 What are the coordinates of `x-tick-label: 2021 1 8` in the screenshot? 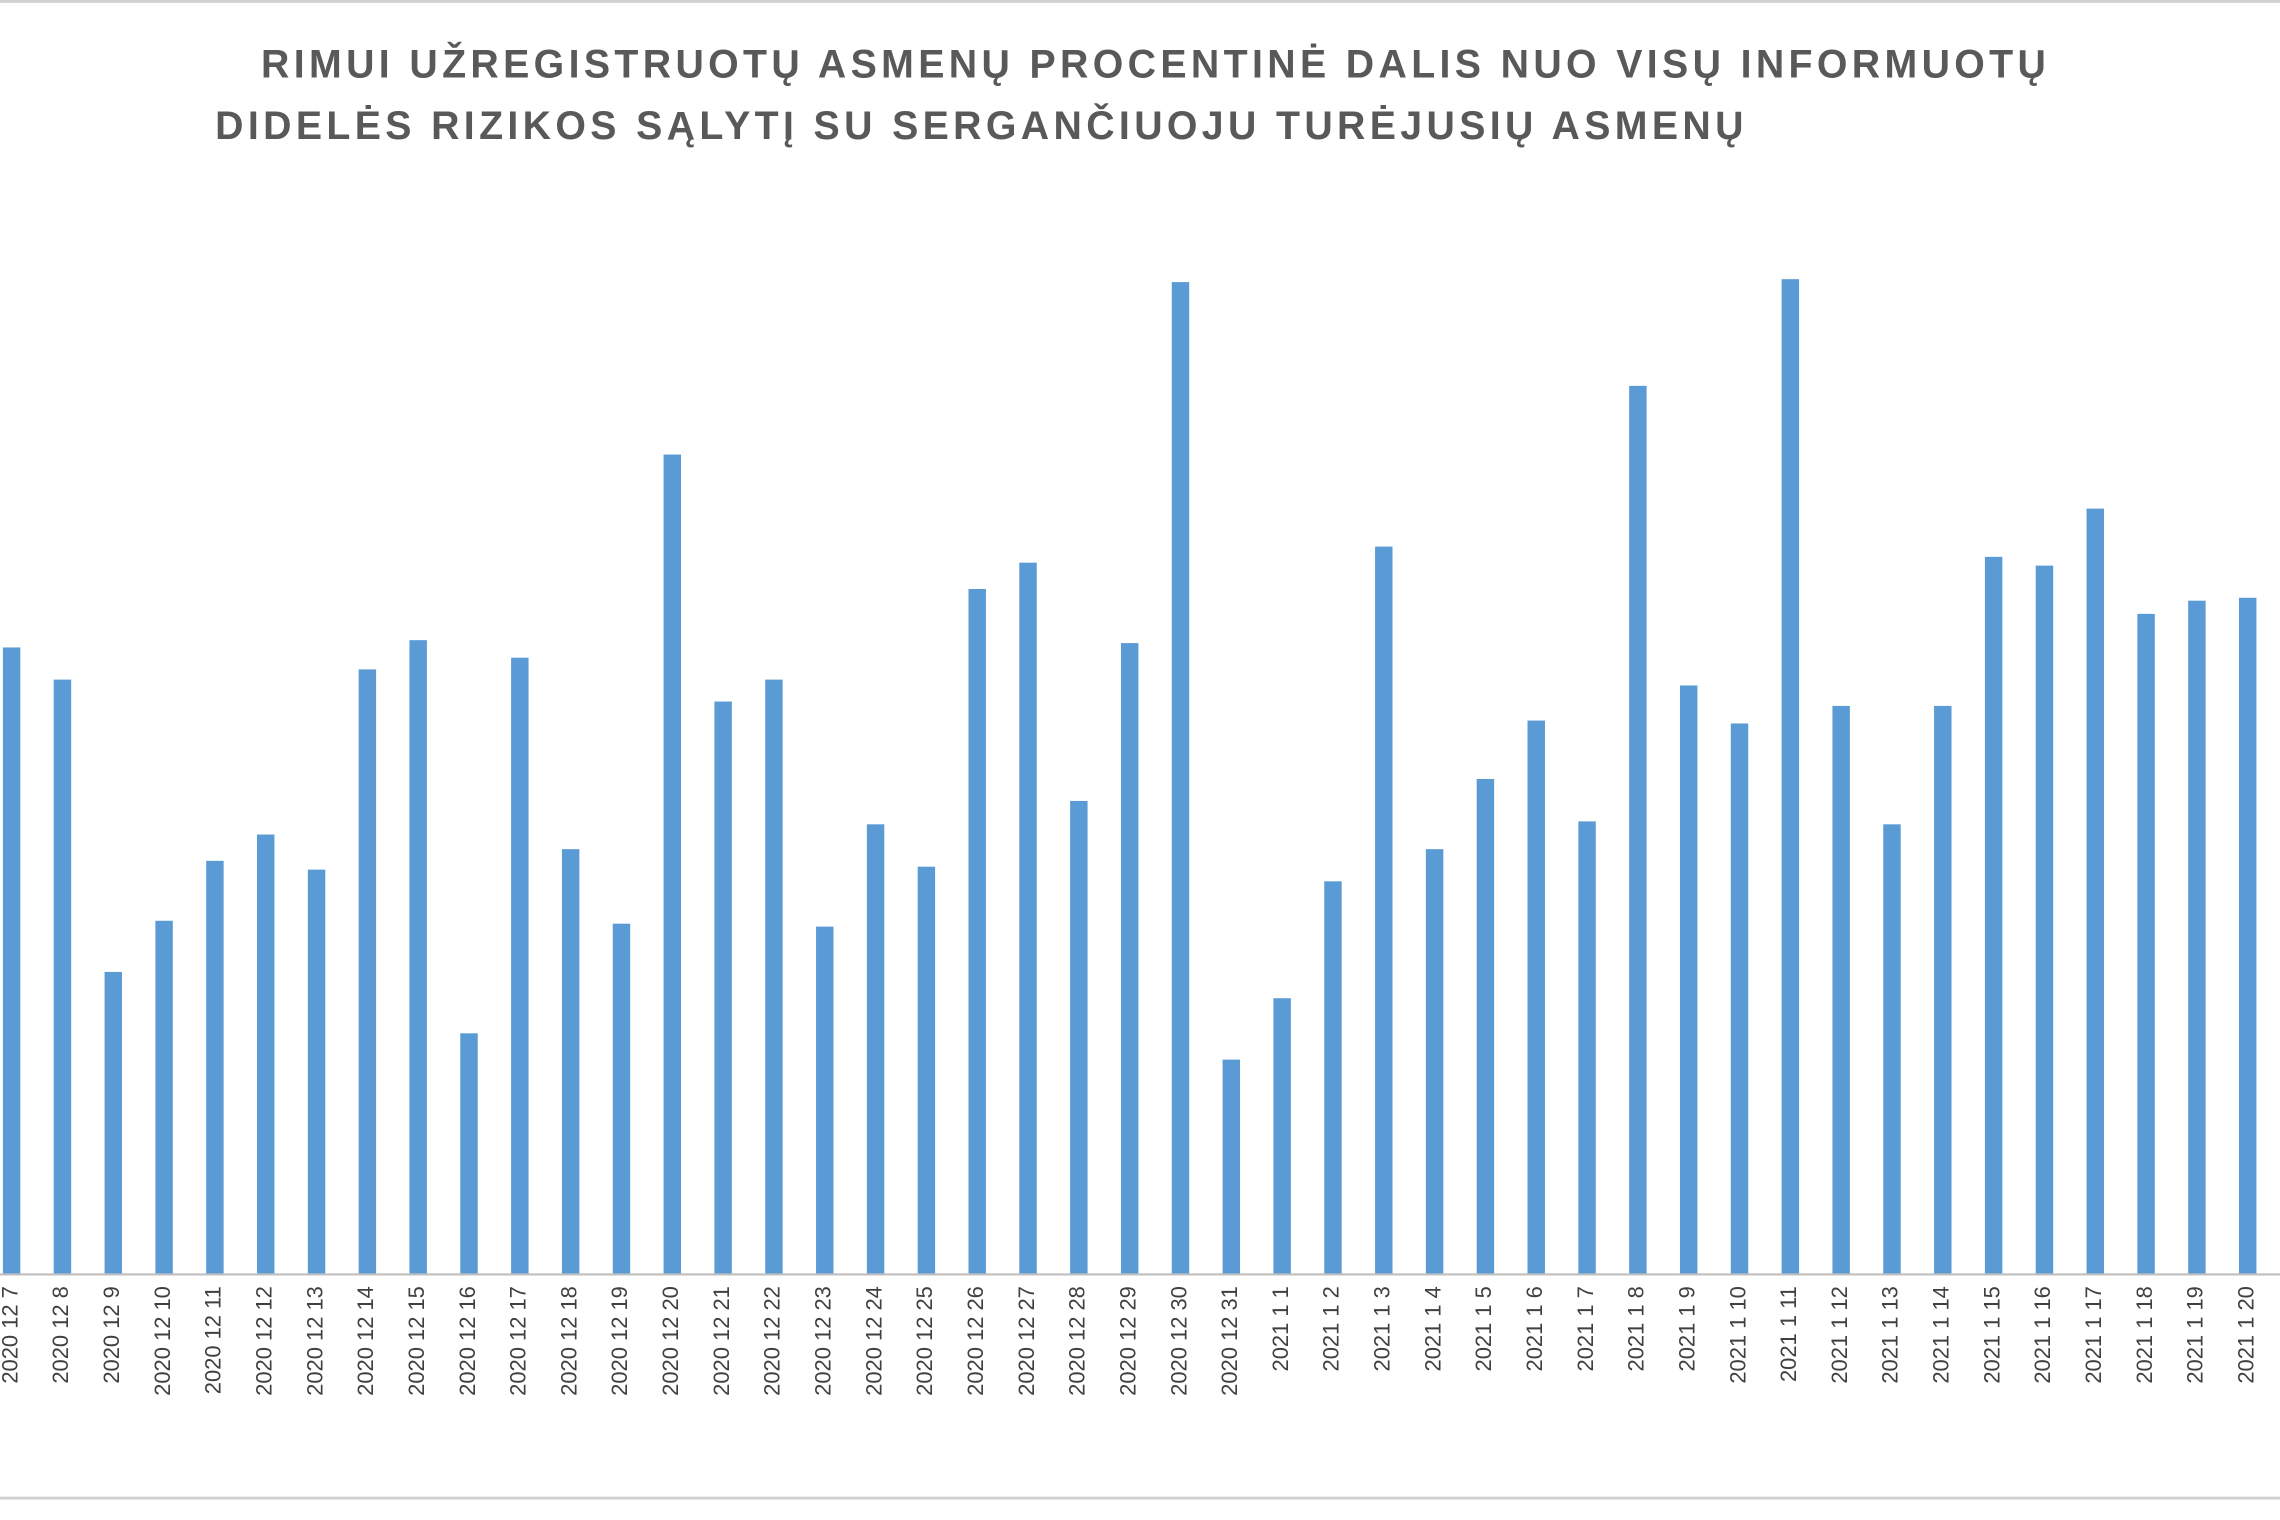 It's located at (1636, 1328).